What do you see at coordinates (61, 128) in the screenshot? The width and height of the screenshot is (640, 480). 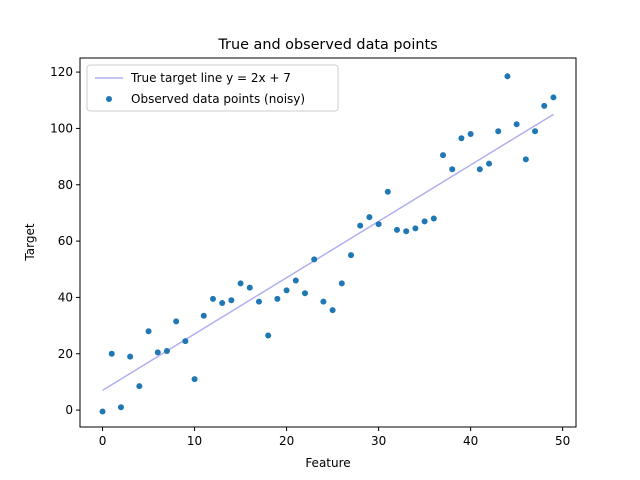 I see `y-tick-label: 100` at bounding box center [61, 128].